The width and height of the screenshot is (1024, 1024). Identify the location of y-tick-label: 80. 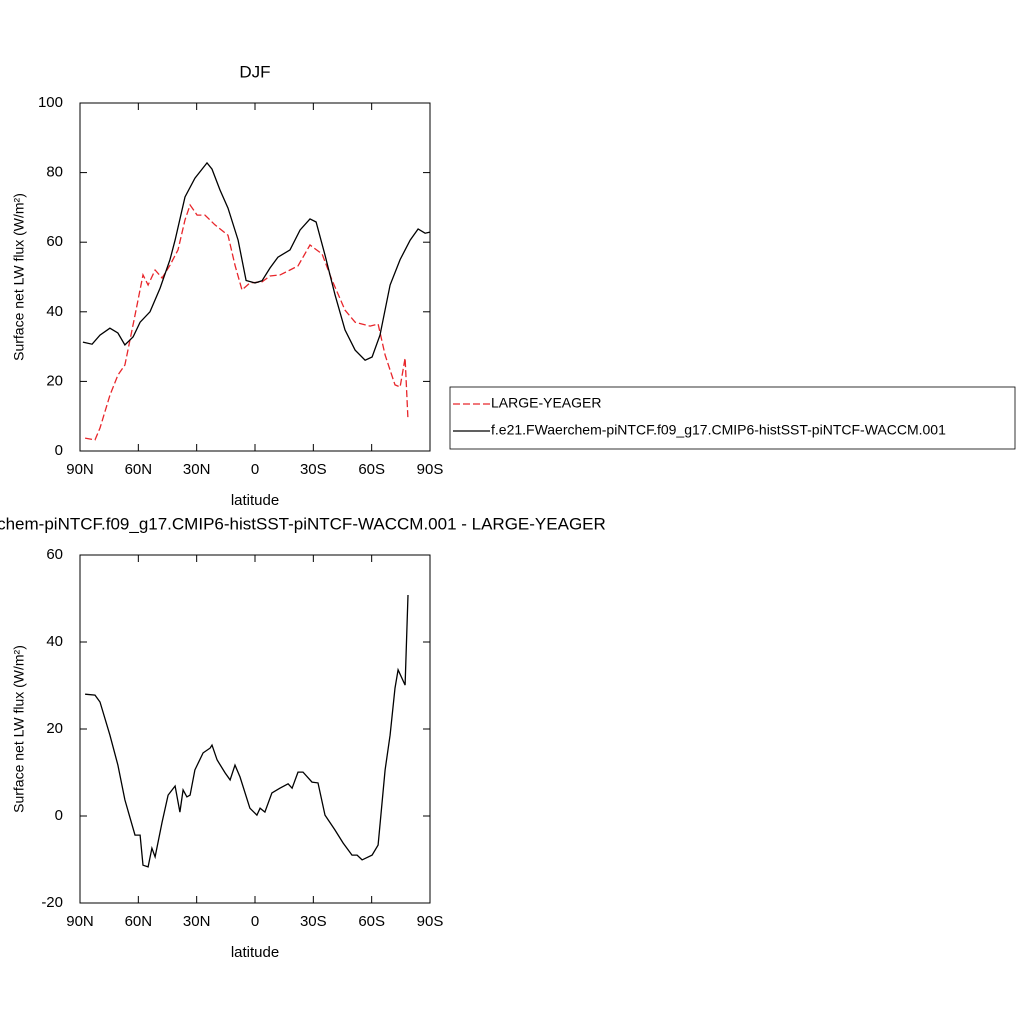
(54, 172).